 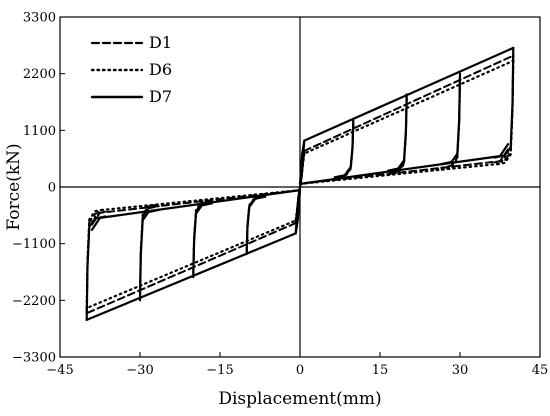 What do you see at coordinates (160, 69) in the screenshot?
I see `legend-d6-label: D6` at bounding box center [160, 69].